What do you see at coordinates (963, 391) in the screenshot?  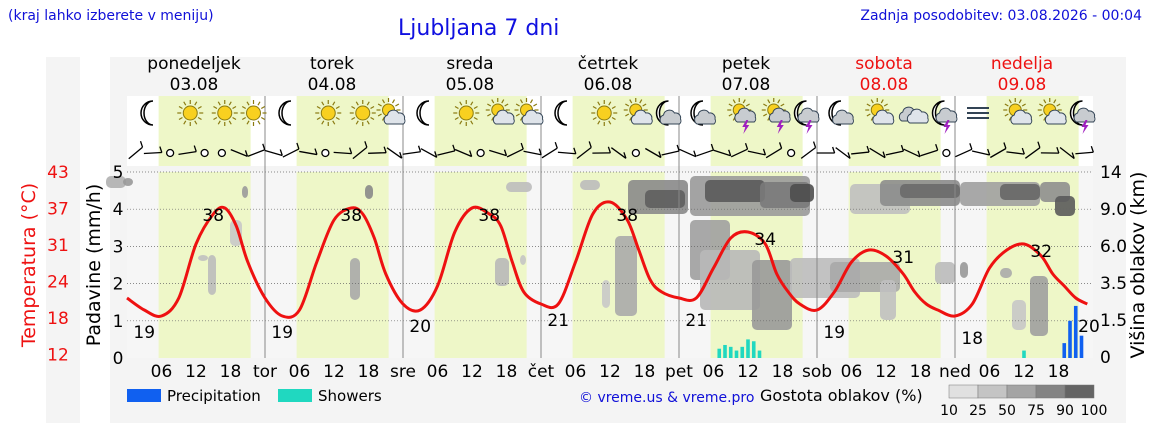 I see `density-legend-swatch` at bounding box center [963, 391].